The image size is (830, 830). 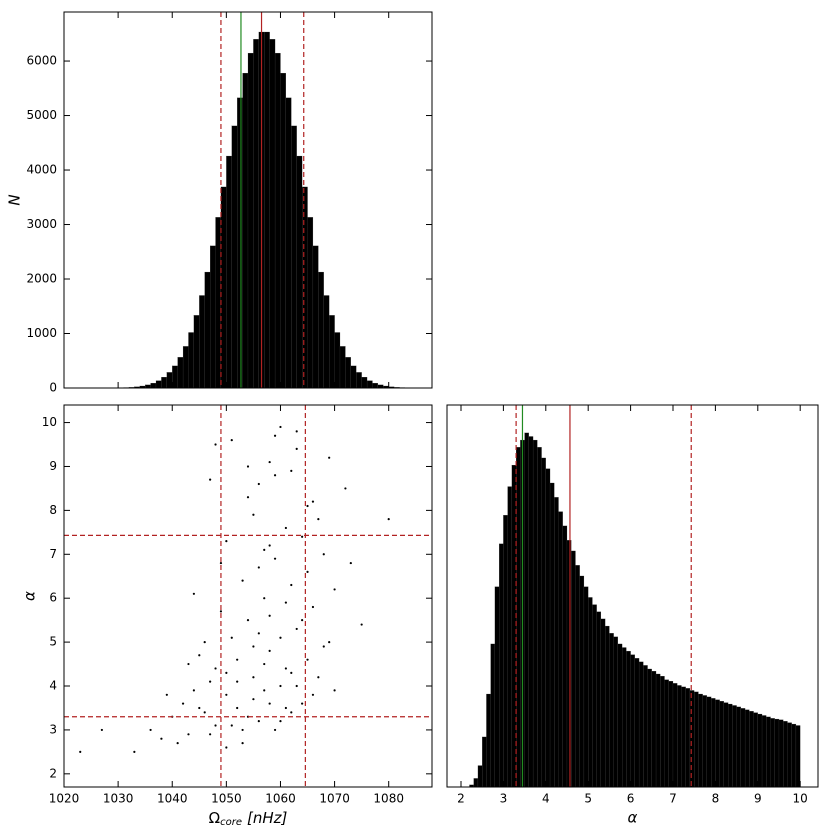 I want to click on x-tick-label: 2, so click(x=461, y=799).